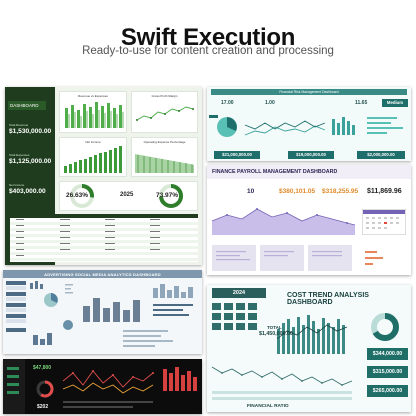  I want to click on revenue-vs-expenses-chart: Revenue vs Expenses, so click(93, 112).